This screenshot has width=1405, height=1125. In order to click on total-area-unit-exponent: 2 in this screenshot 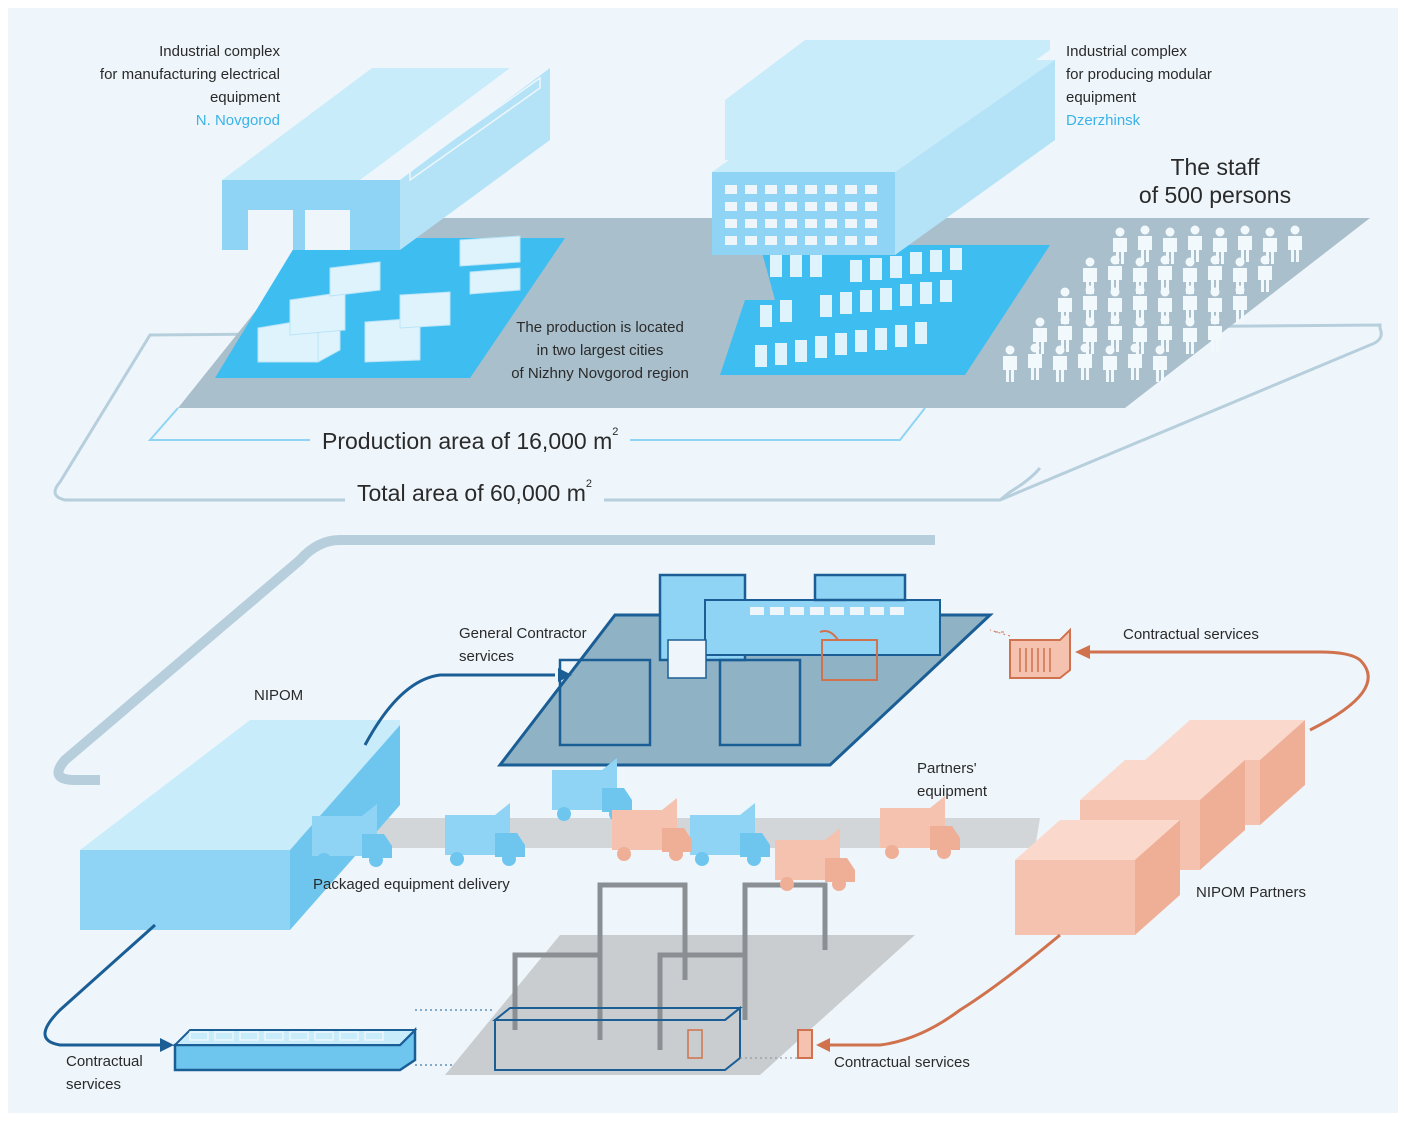, I will do `click(588, 484)`.